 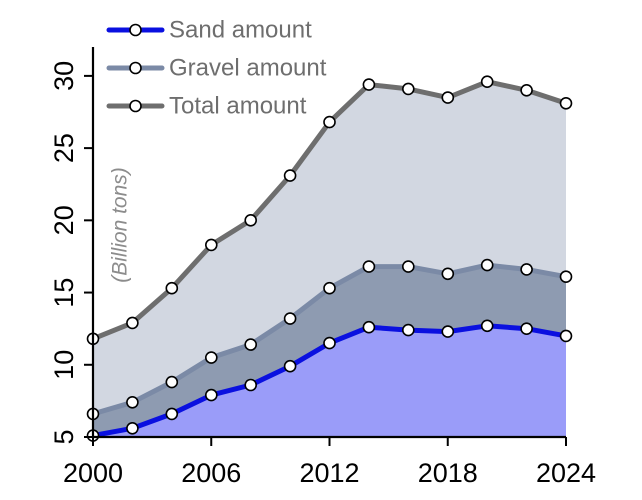 What do you see at coordinates (248, 68) in the screenshot?
I see `legend-label: Gravel amount` at bounding box center [248, 68].